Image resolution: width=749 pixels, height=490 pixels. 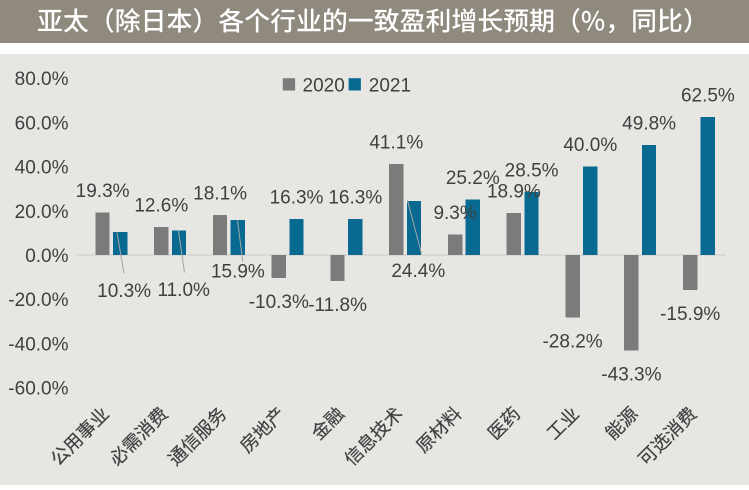 What do you see at coordinates (38, 344) in the screenshot?
I see `svg-text: -40.0%` at bounding box center [38, 344].